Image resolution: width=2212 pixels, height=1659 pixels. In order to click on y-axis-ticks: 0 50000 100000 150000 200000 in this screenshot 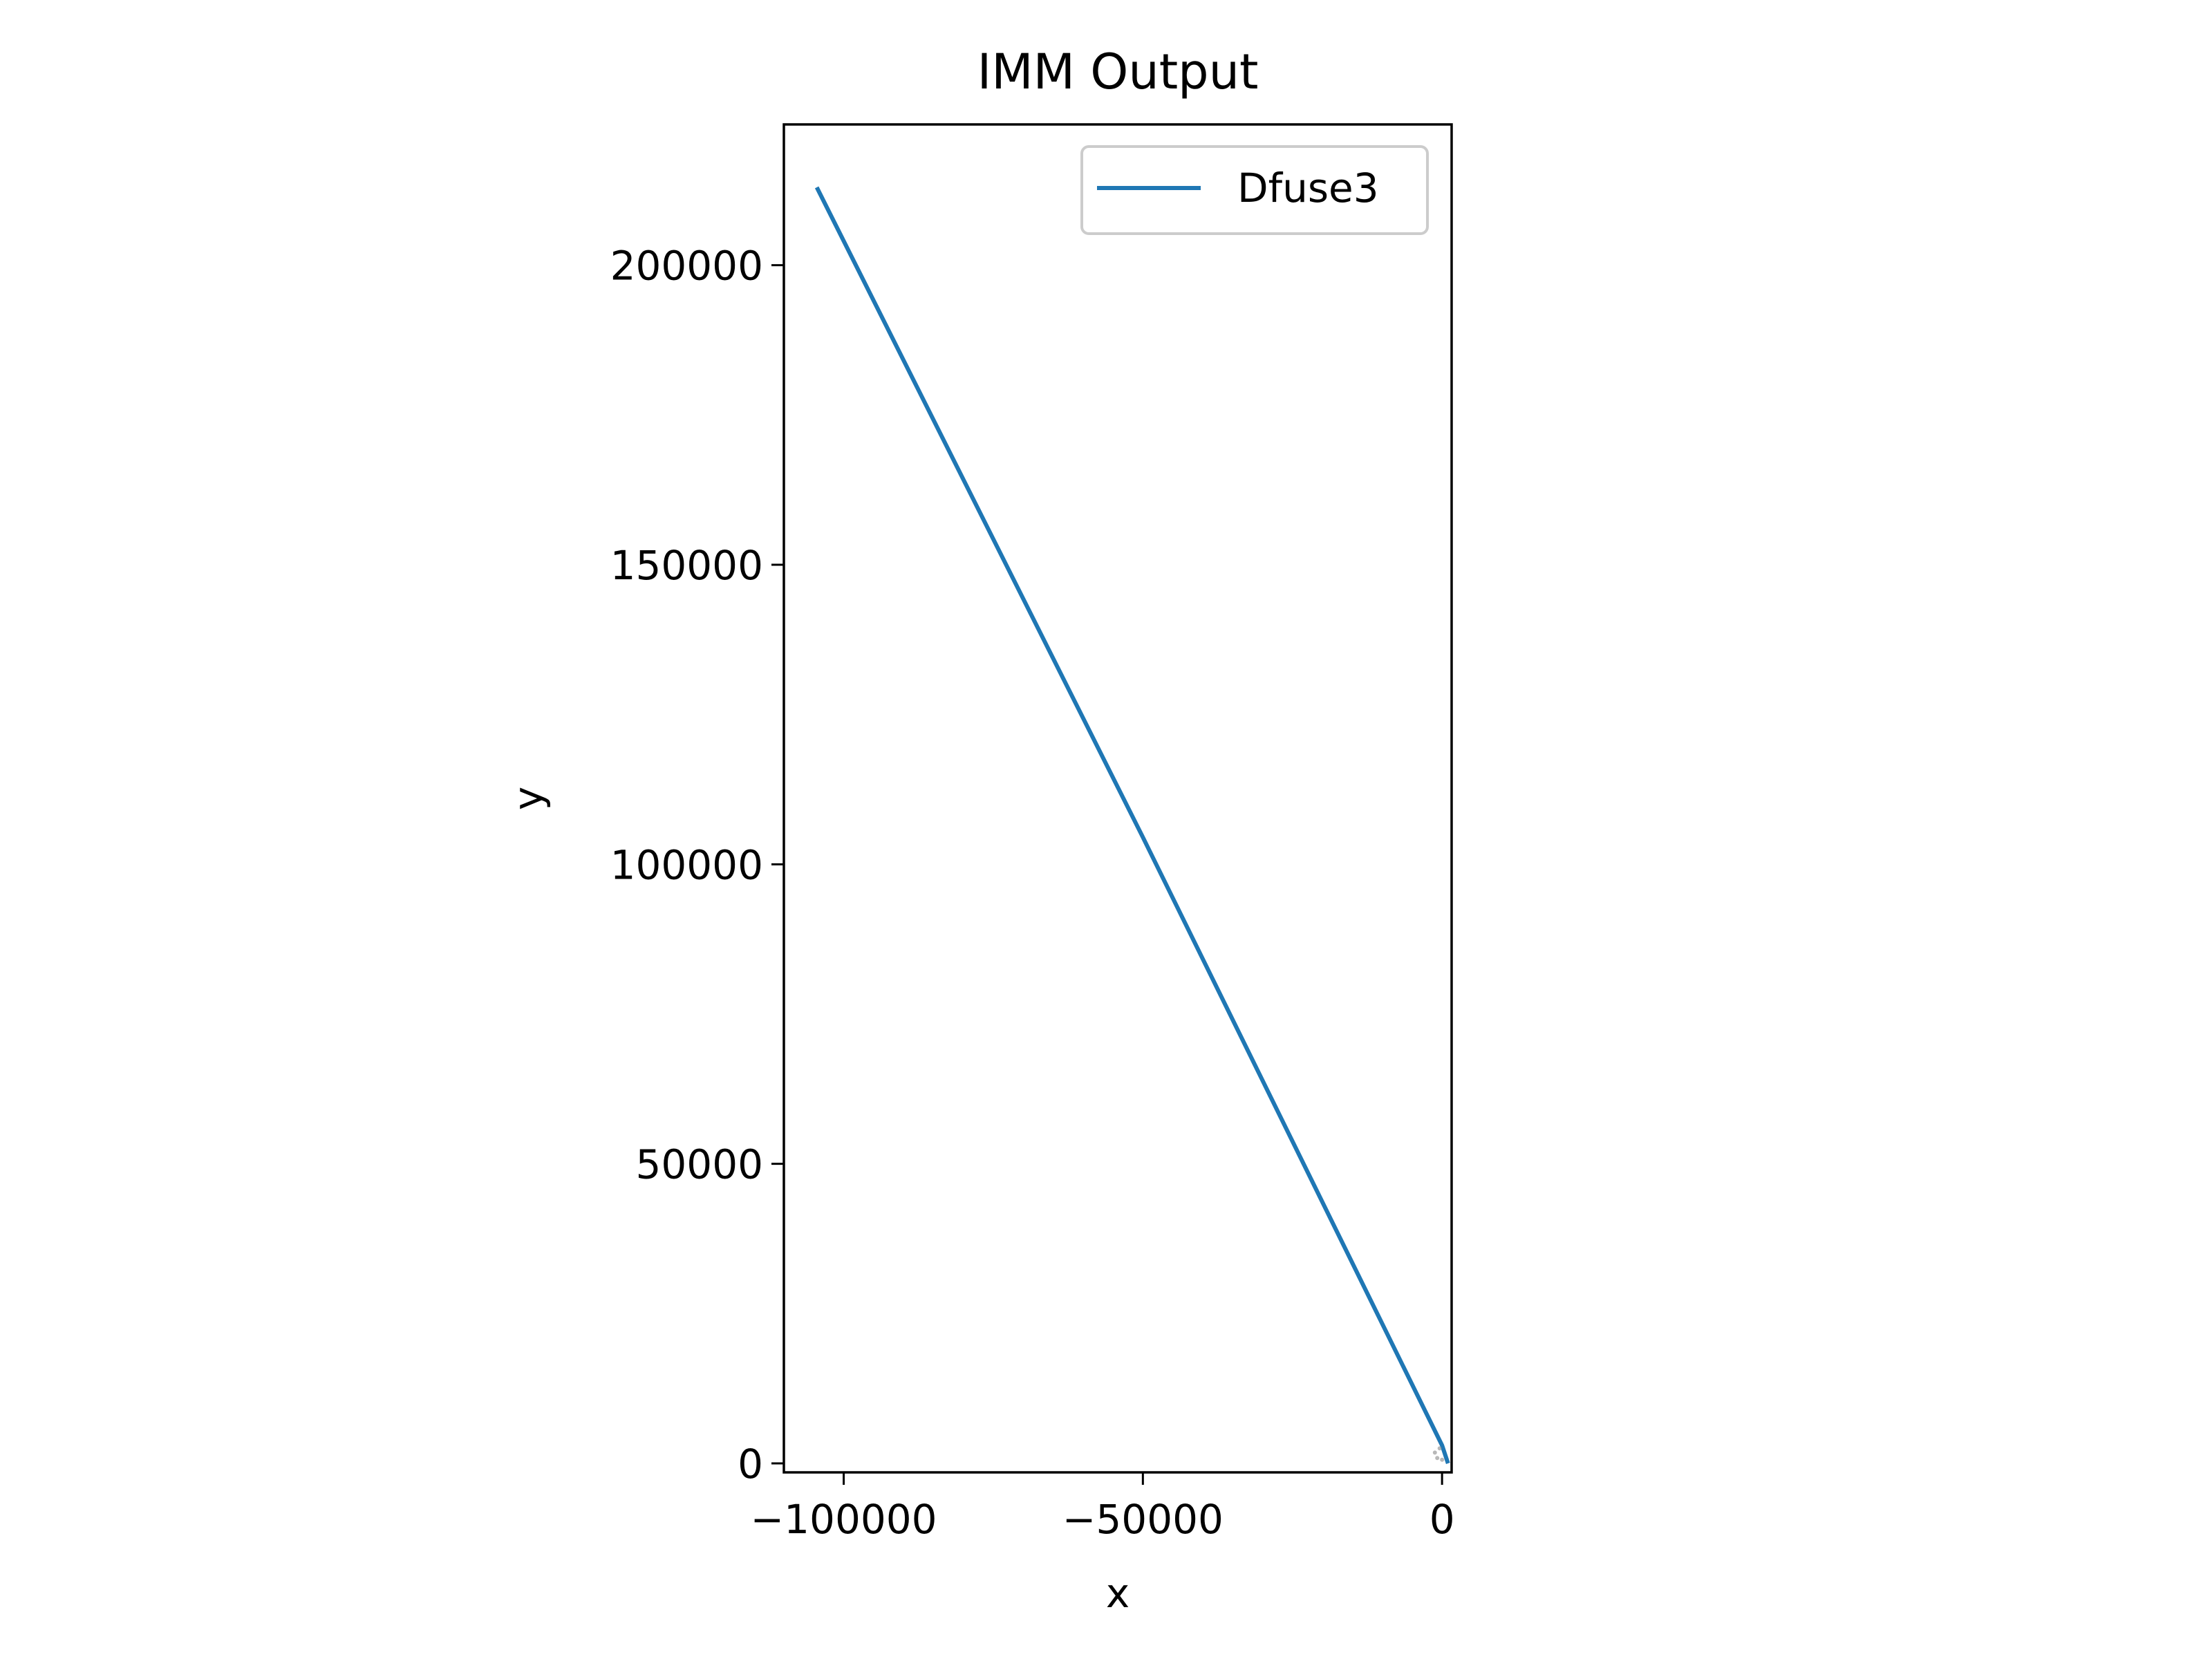, I will do `click(697, 866)`.